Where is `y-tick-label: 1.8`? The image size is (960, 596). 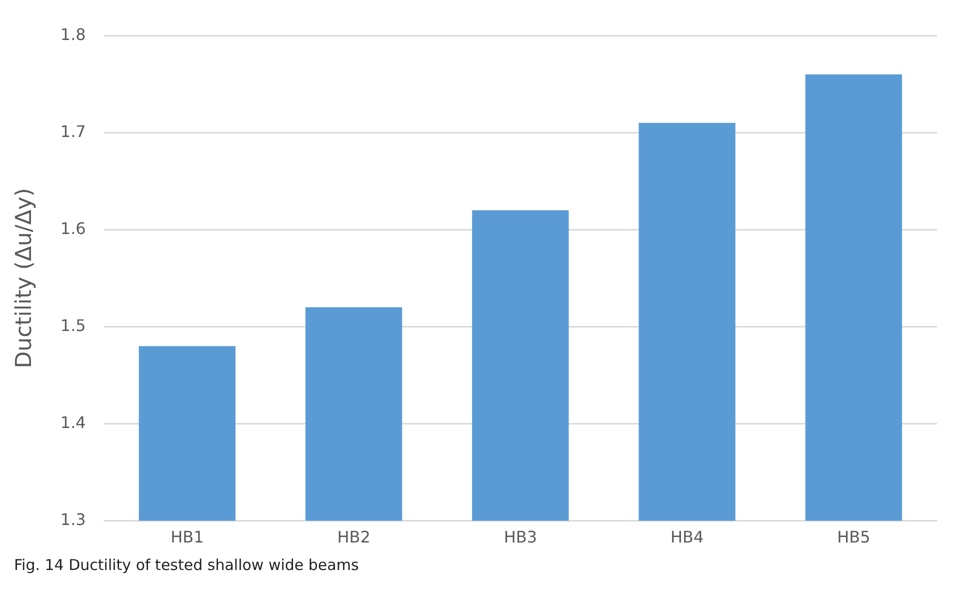
y-tick-label: 1.8 is located at coordinates (73, 34).